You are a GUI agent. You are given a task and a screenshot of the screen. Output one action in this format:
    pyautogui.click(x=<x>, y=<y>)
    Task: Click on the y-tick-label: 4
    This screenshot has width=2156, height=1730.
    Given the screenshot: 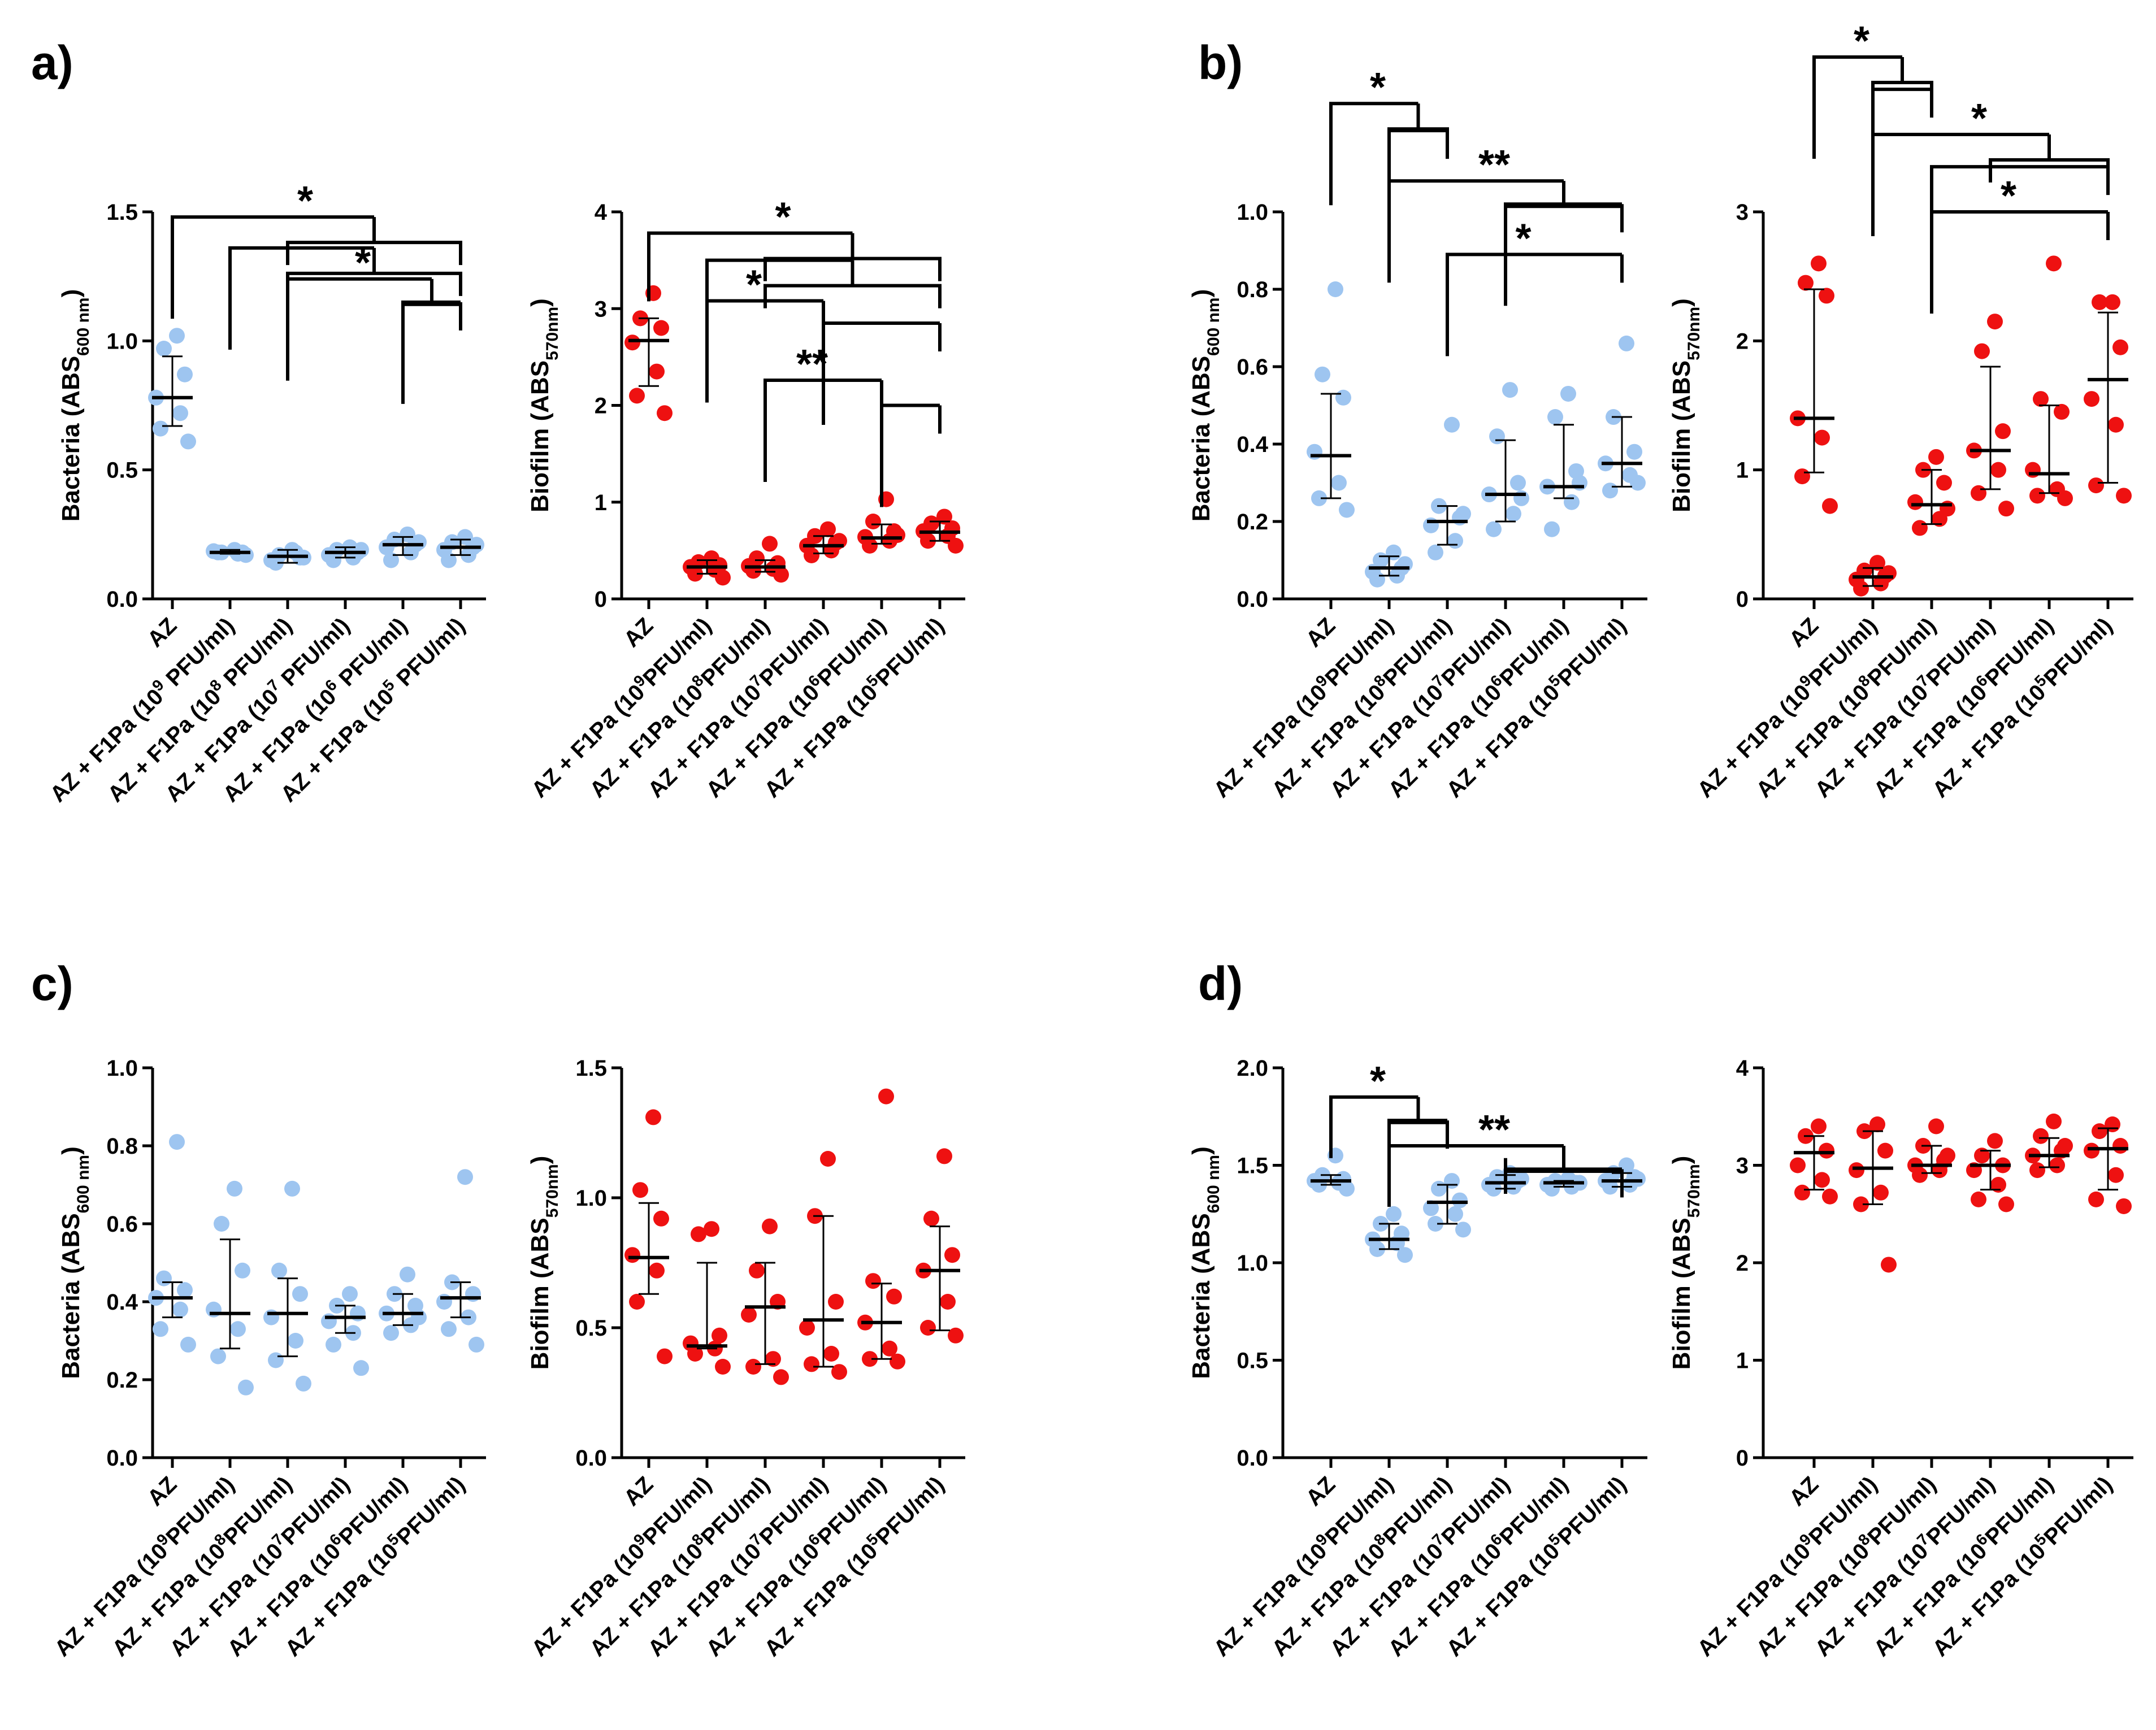 What is the action you would take?
    pyautogui.click(x=601, y=212)
    